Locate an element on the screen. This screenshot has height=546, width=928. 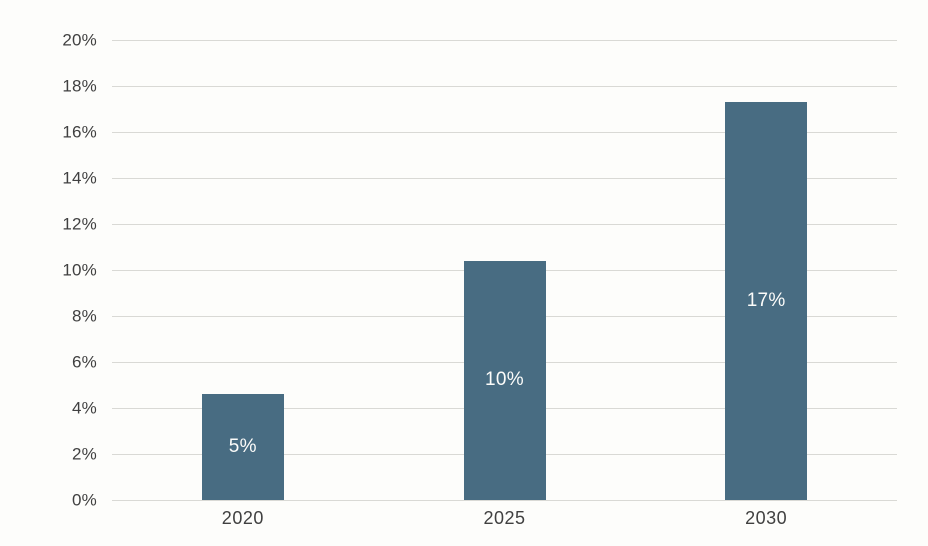
y-tick-label: 18% is located at coordinates (79, 86).